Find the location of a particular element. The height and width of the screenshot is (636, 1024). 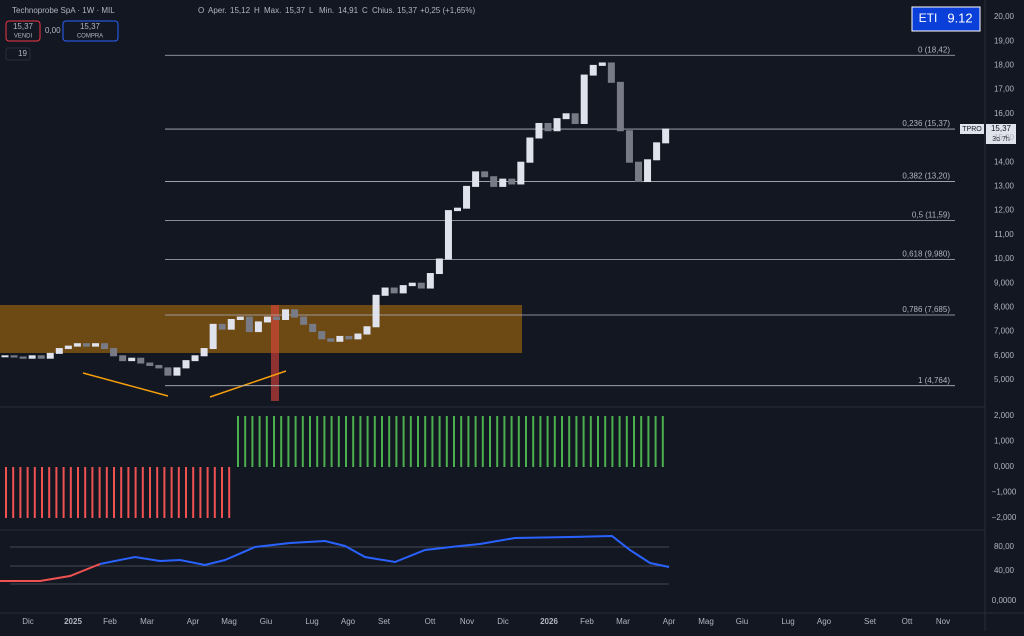

buy-button is located at coordinates (90, 31).